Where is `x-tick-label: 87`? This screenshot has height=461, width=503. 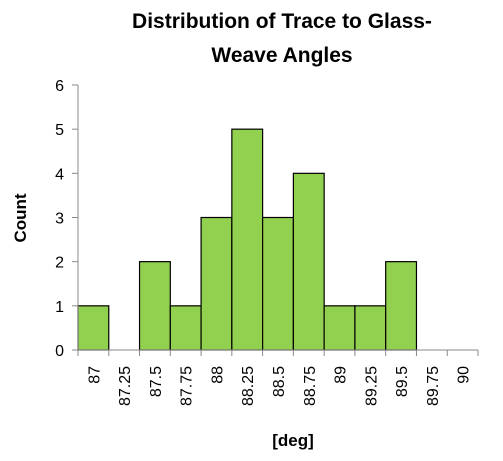 x-tick-label: 87 is located at coordinates (94, 375).